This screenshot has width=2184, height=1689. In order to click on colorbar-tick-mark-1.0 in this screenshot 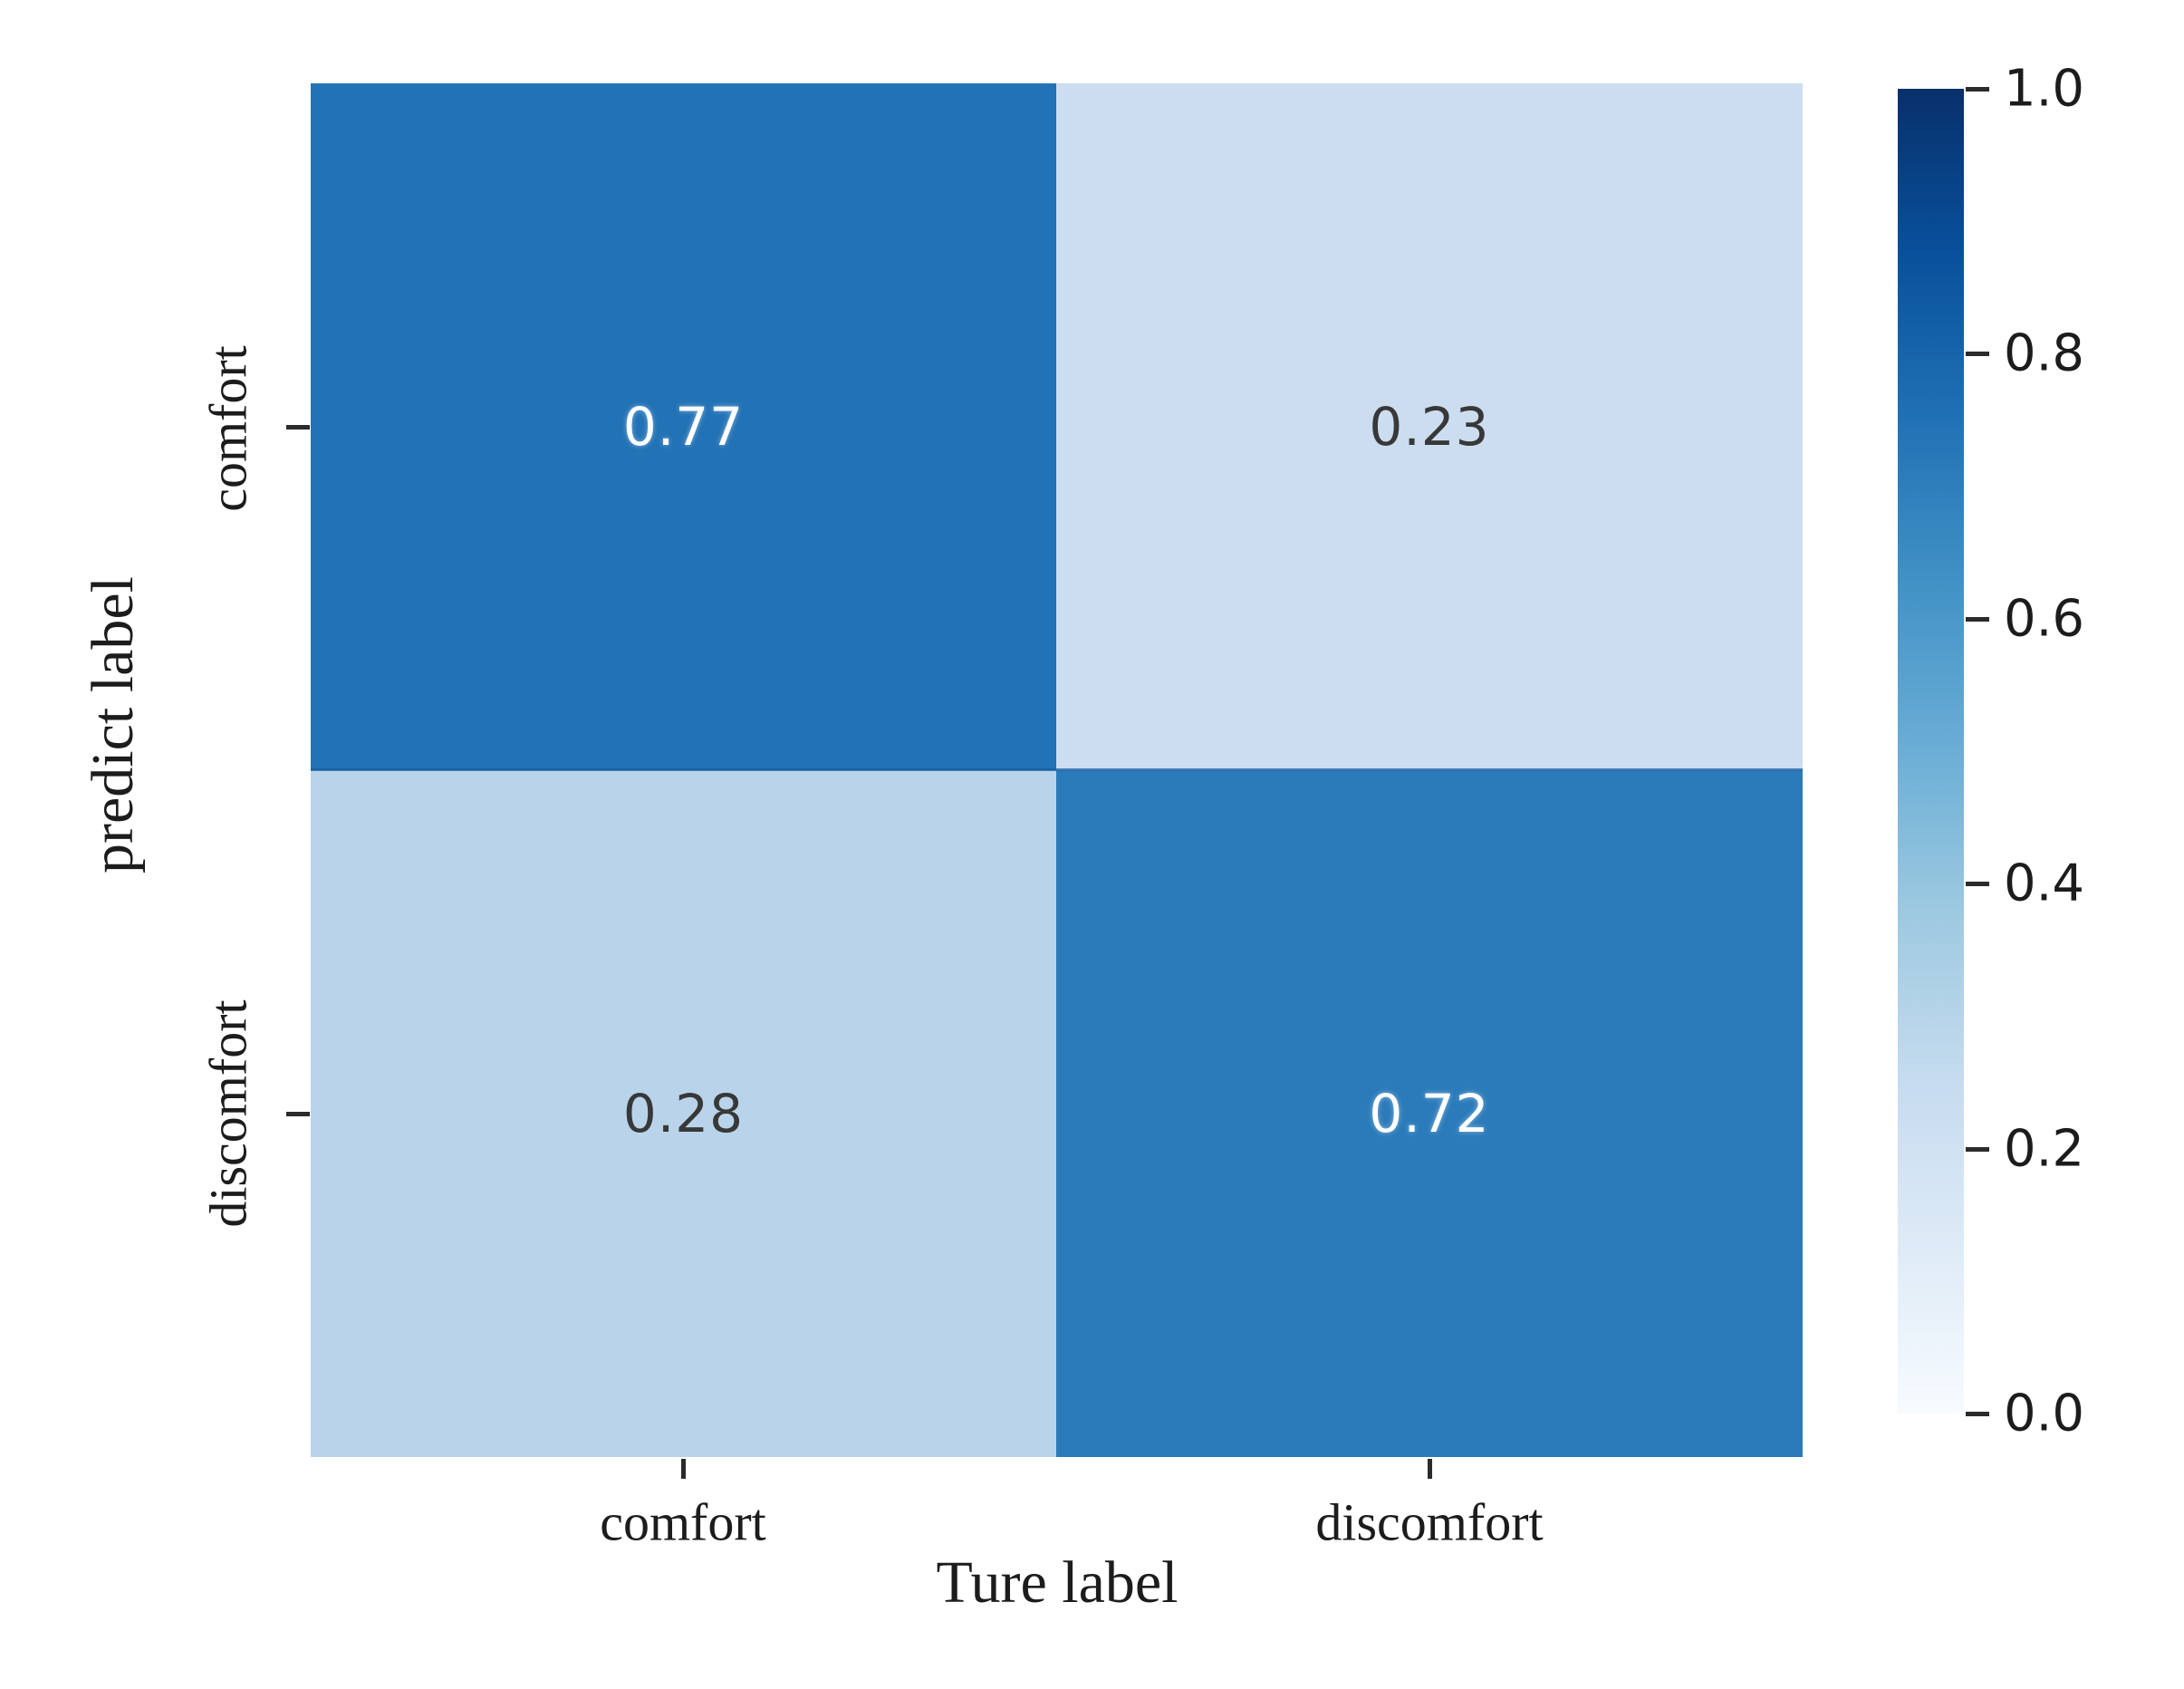, I will do `click(1978, 89)`.